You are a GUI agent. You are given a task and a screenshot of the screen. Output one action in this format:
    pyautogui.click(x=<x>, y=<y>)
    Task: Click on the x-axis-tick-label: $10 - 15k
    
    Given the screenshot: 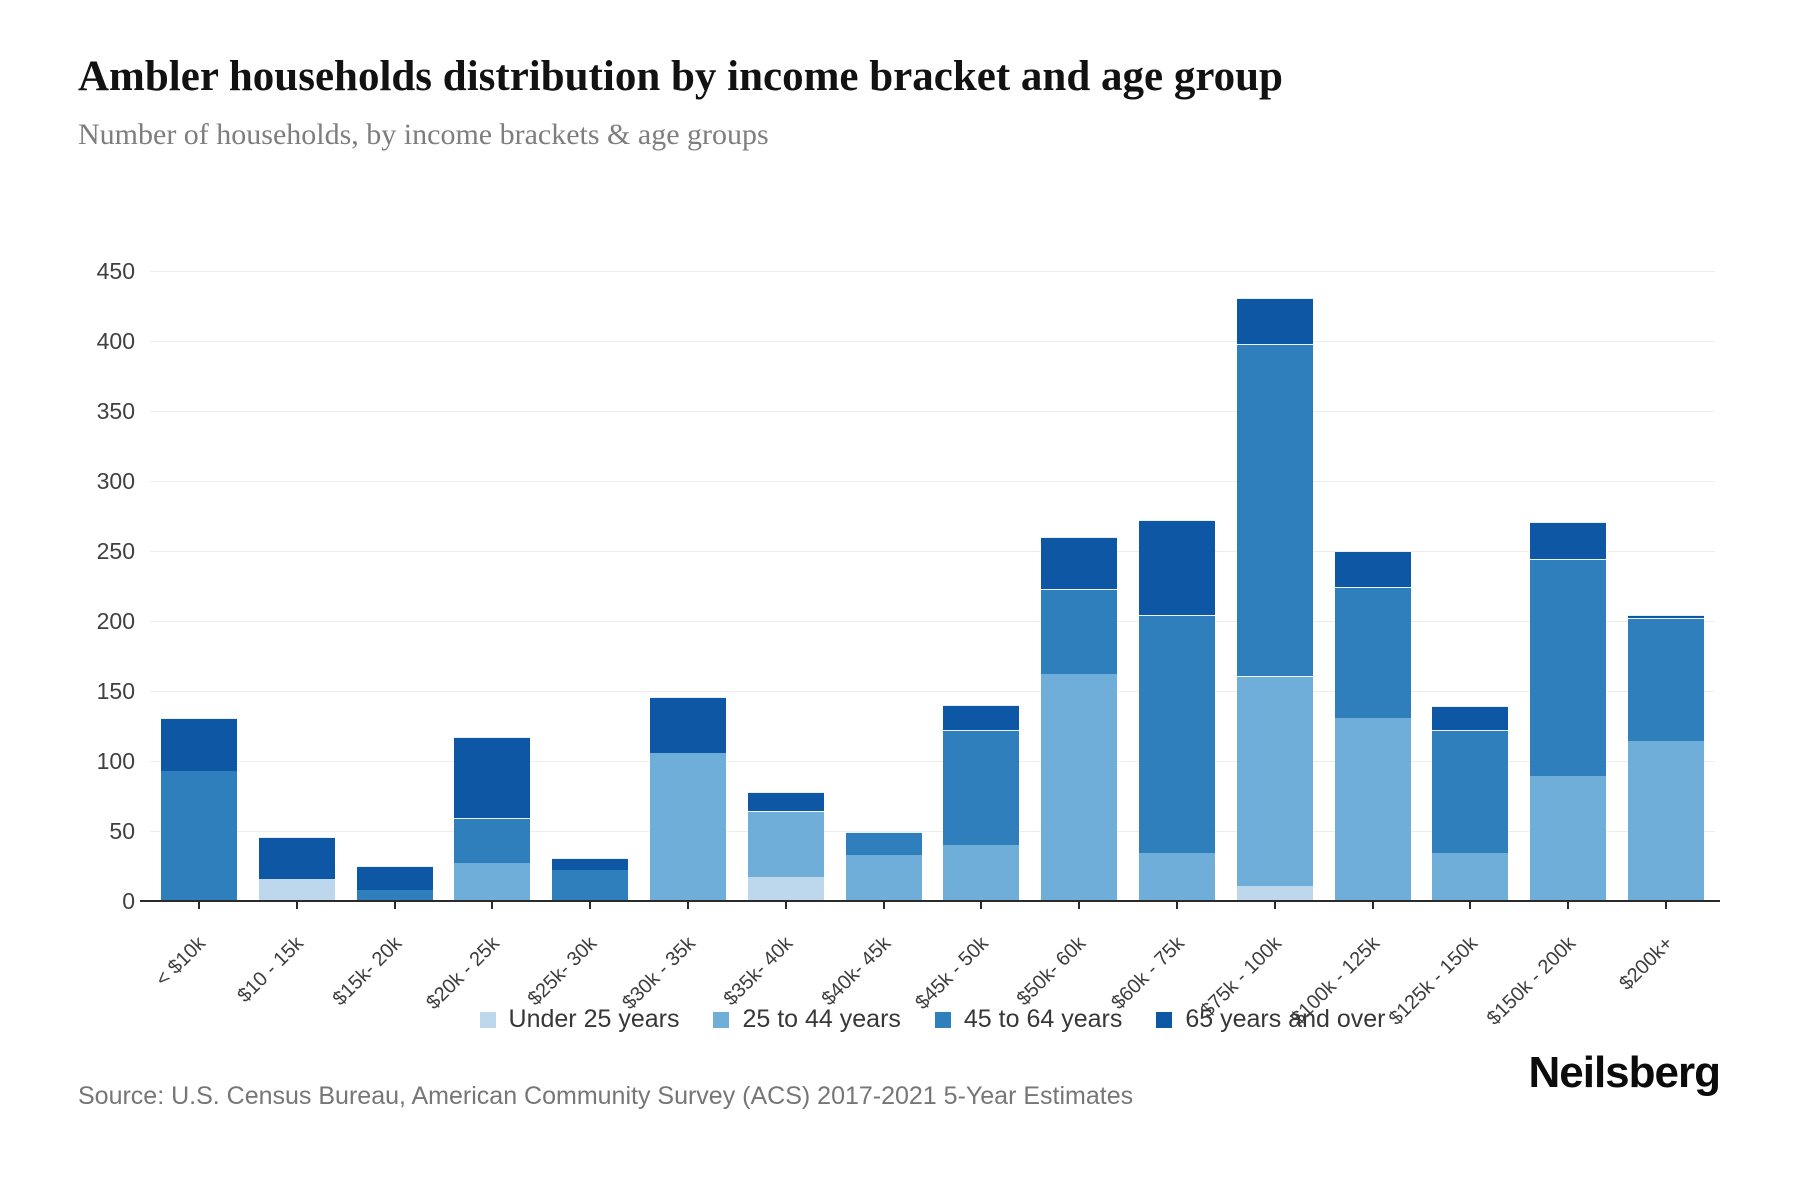 What is the action you would take?
    pyautogui.click(x=271, y=969)
    